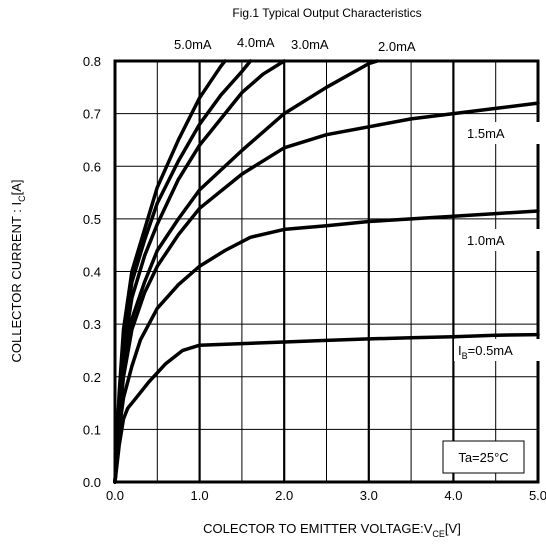 This screenshot has height=556, width=546. Describe the element at coordinates (92, 272) in the screenshot. I see `y-tick-label: 0.4` at that location.